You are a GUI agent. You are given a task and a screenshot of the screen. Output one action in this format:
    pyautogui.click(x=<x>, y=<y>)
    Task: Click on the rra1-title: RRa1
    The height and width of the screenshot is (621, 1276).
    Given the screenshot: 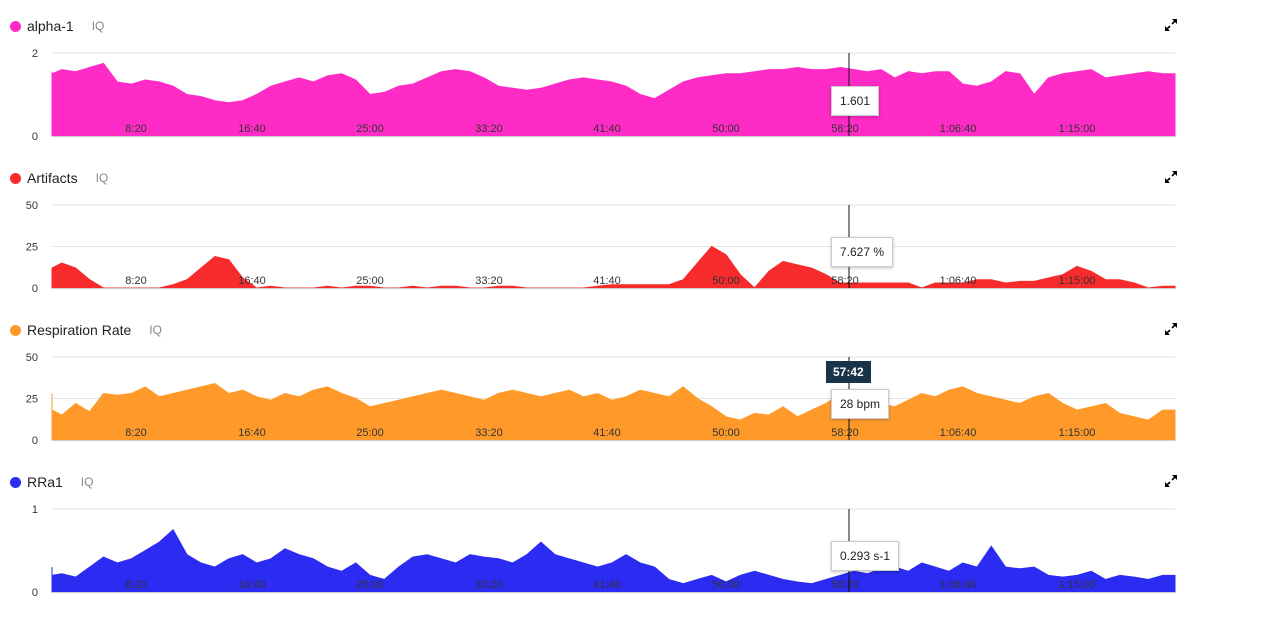 What is the action you would take?
    pyautogui.click(x=45, y=482)
    